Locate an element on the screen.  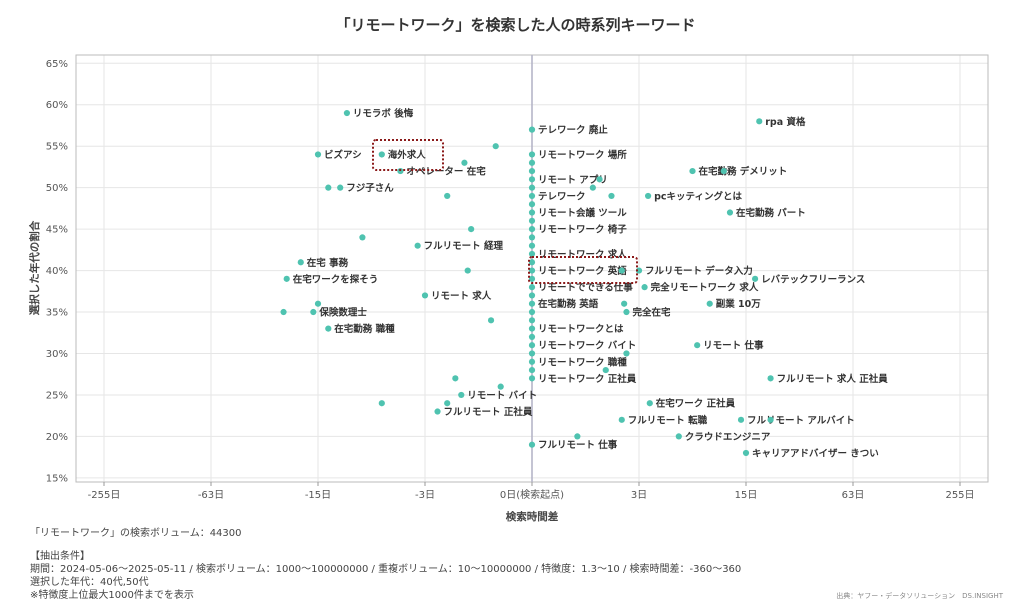
x-tick-label: 63日 is located at coordinates (853, 495).